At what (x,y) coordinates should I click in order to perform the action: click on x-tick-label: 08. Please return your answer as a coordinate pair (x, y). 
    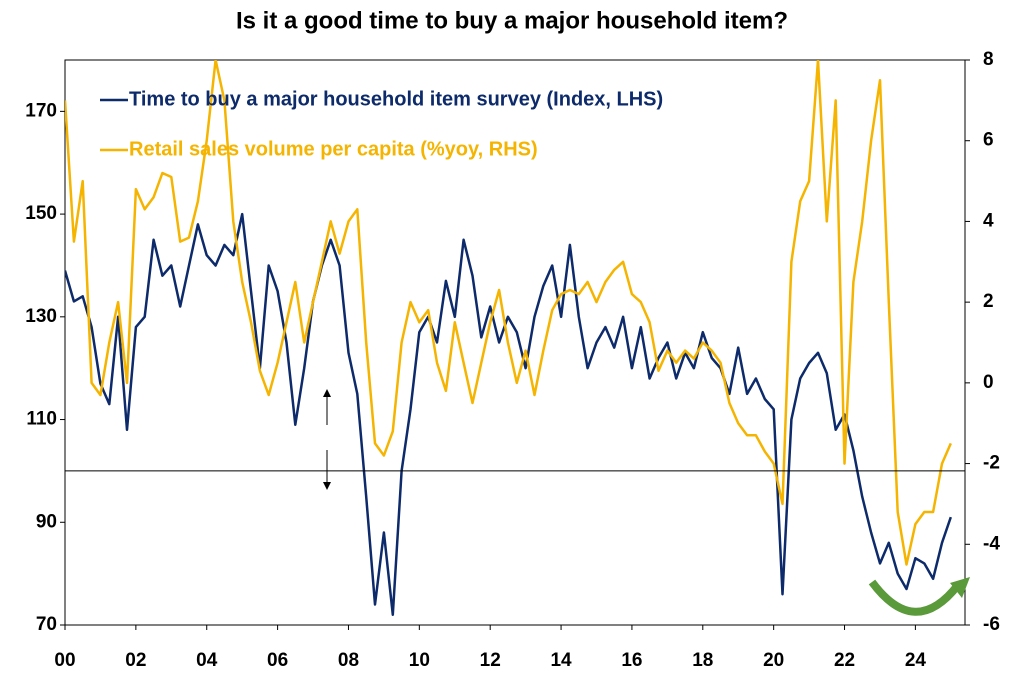
    Looking at the image, I should click on (348, 660).